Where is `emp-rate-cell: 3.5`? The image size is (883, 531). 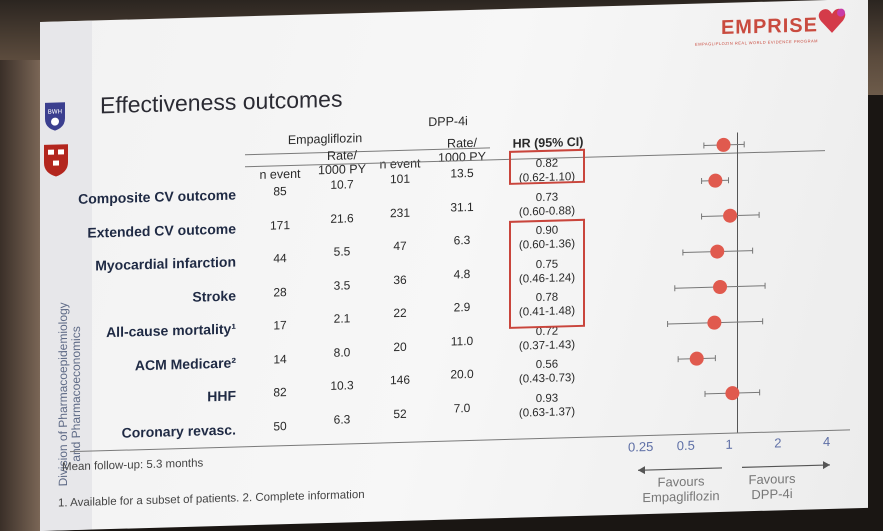
emp-rate-cell: 3.5 is located at coordinates (342, 285).